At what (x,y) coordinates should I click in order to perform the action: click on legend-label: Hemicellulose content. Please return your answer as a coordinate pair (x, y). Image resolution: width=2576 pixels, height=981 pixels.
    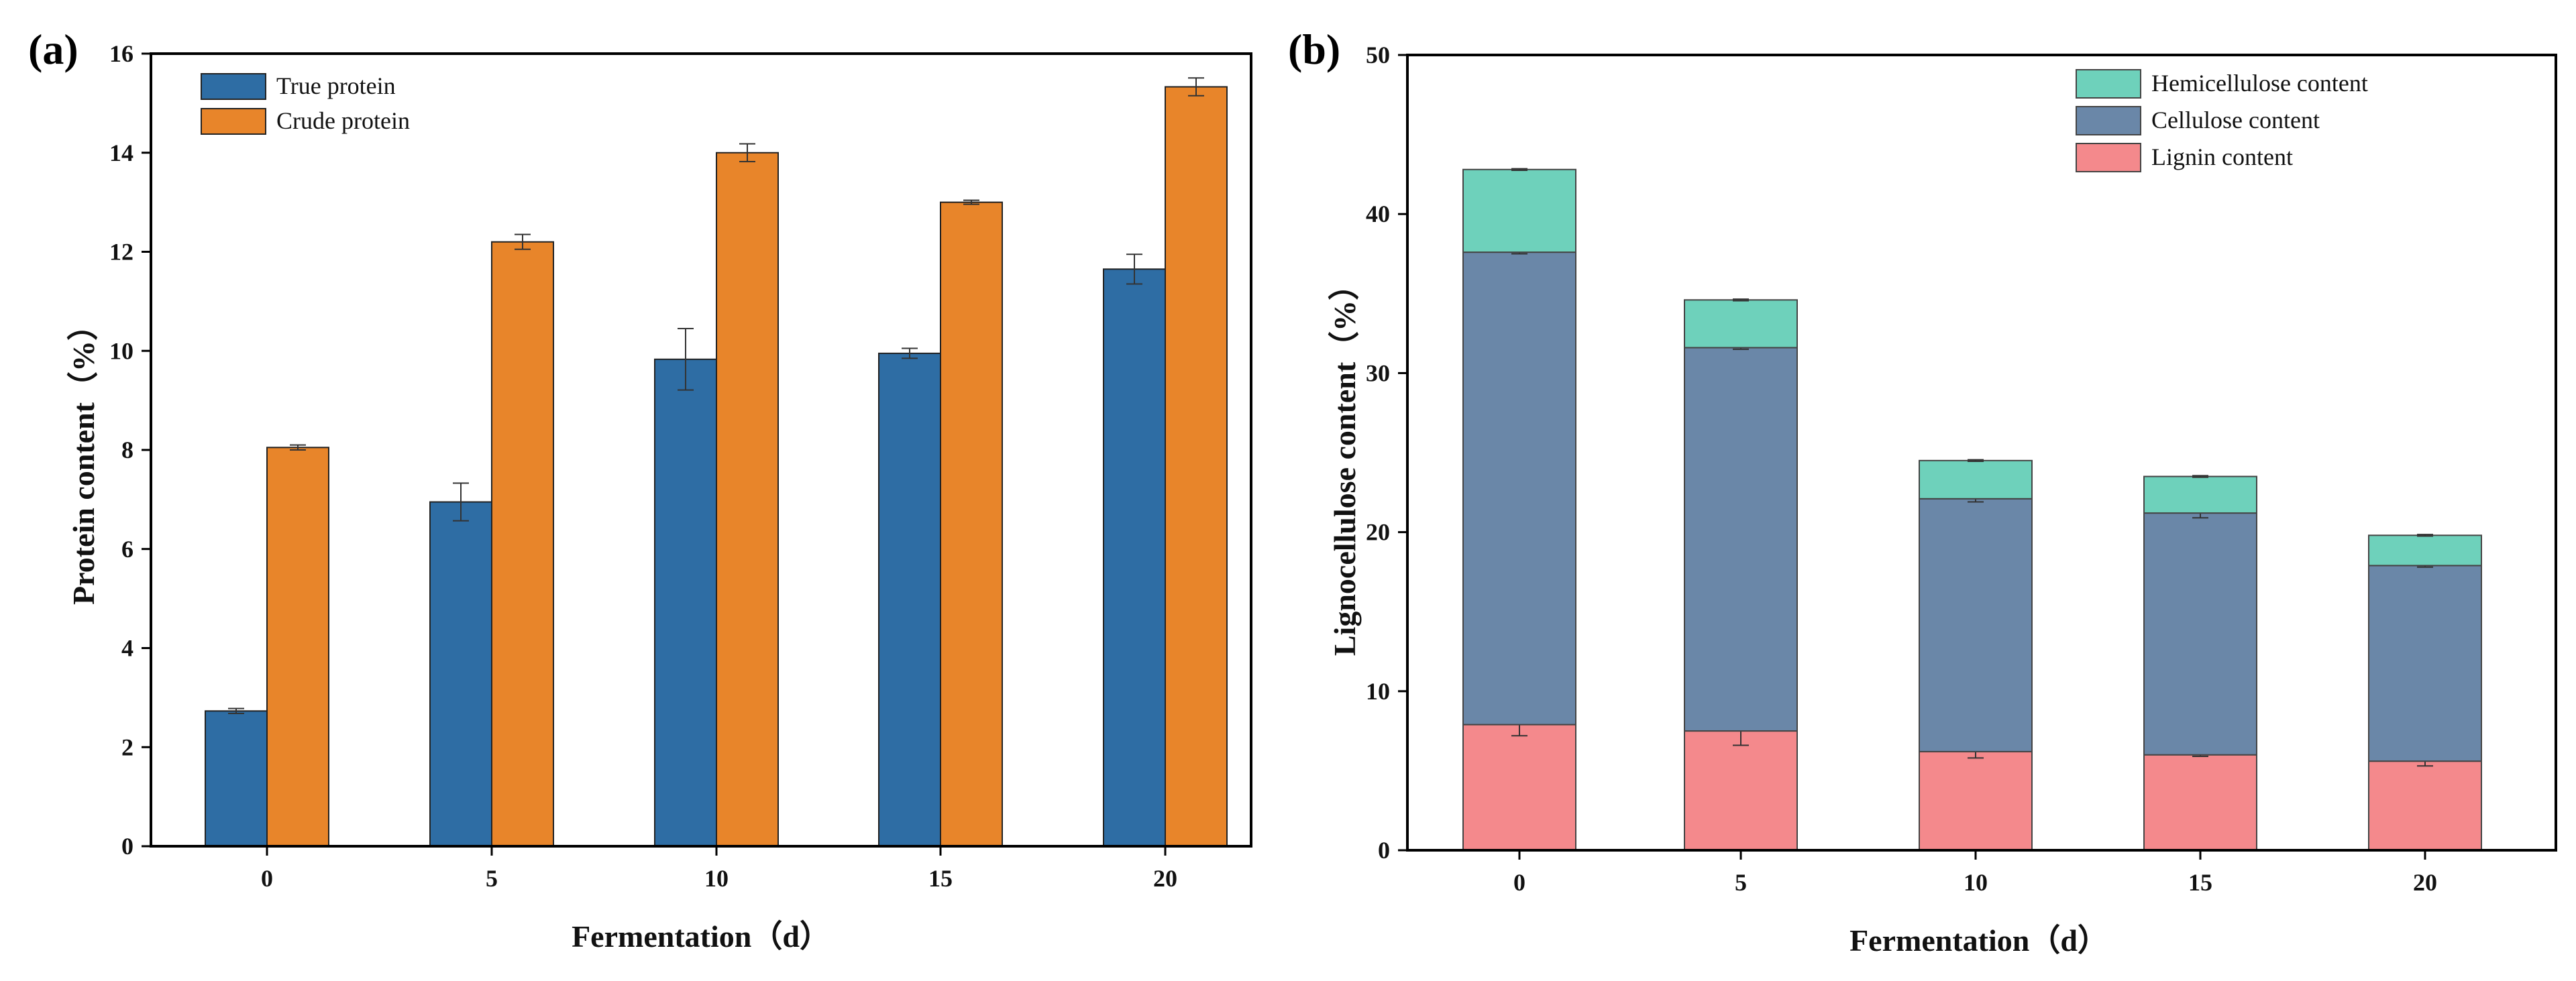
    Looking at the image, I should click on (2259, 83).